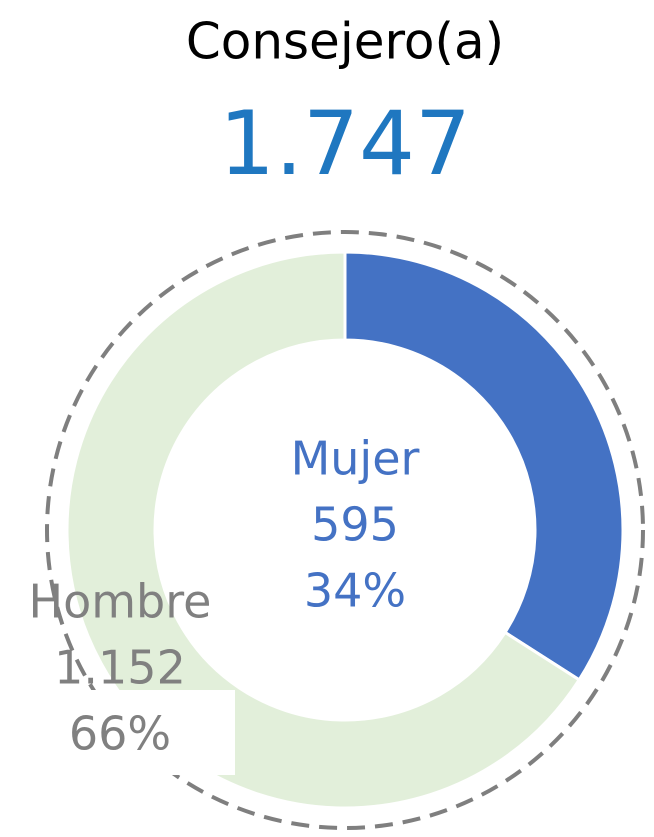 Image resolution: width=654 pixels, height=837 pixels. I want to click on percent-label: 66%, so click(120, 734).